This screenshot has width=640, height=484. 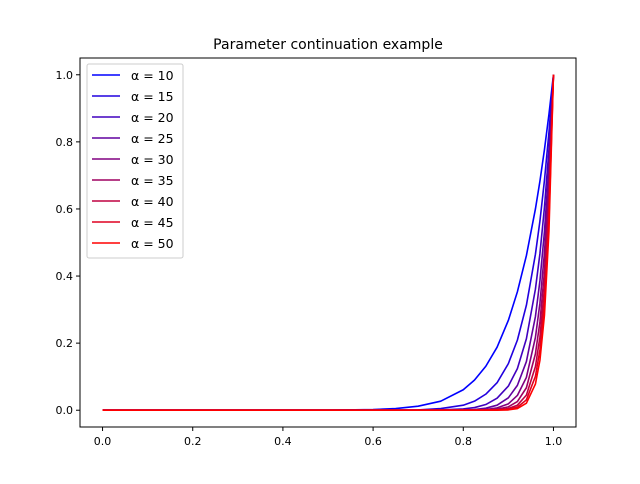 What do you see at coordinates (152, 243) in the screenshot?
I see `legend-label-8: α = 50` at bounding box center [152, 243].